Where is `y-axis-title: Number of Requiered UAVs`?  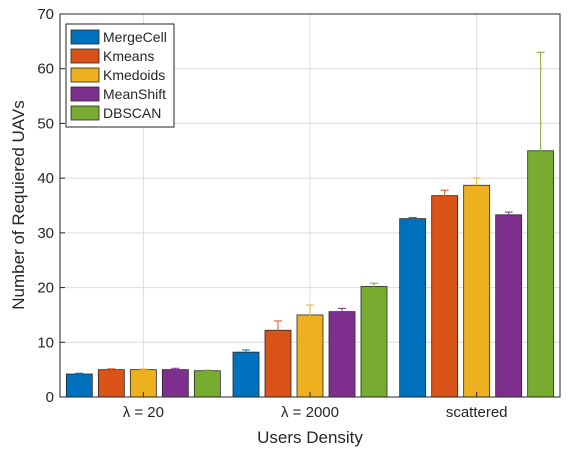
y-axis-title: Number of Requiered UAVs is located at coordinates (18, 204).